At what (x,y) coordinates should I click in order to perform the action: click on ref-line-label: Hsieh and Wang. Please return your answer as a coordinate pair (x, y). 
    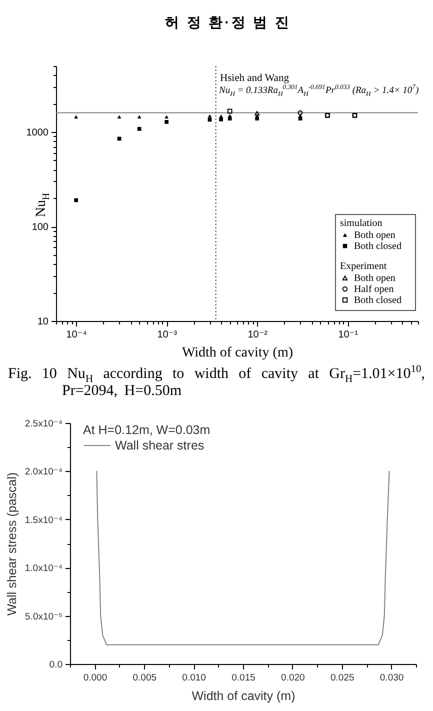
    Looking at the image, I should click on (254, 78).